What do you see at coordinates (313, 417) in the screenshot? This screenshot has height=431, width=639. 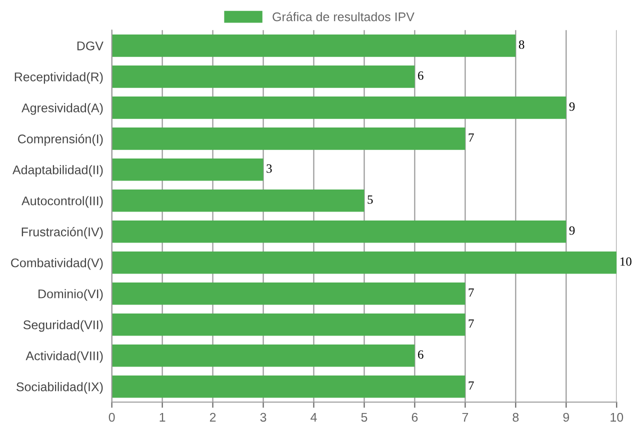 I see `x-tick-label: 4` at bounding box center [313, 417].